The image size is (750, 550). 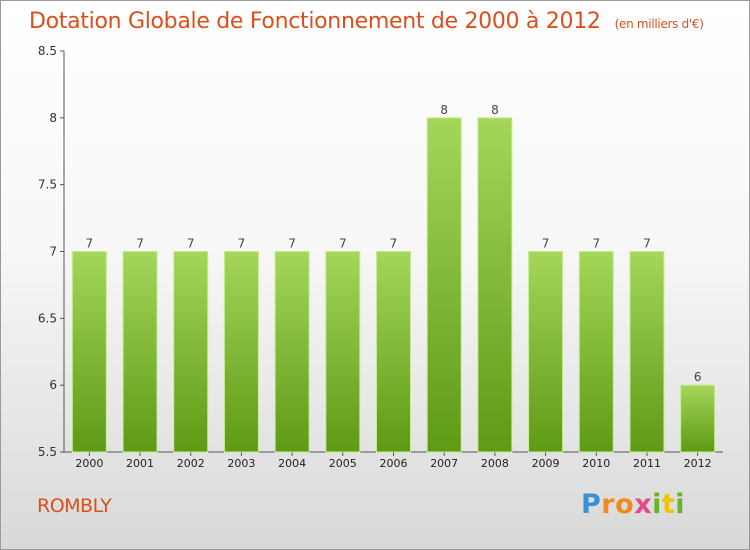 What do you see at coordinates (698, 463) in the screenshot?
I see `x-tick-label: 2012` at bounding box center [698, 463].